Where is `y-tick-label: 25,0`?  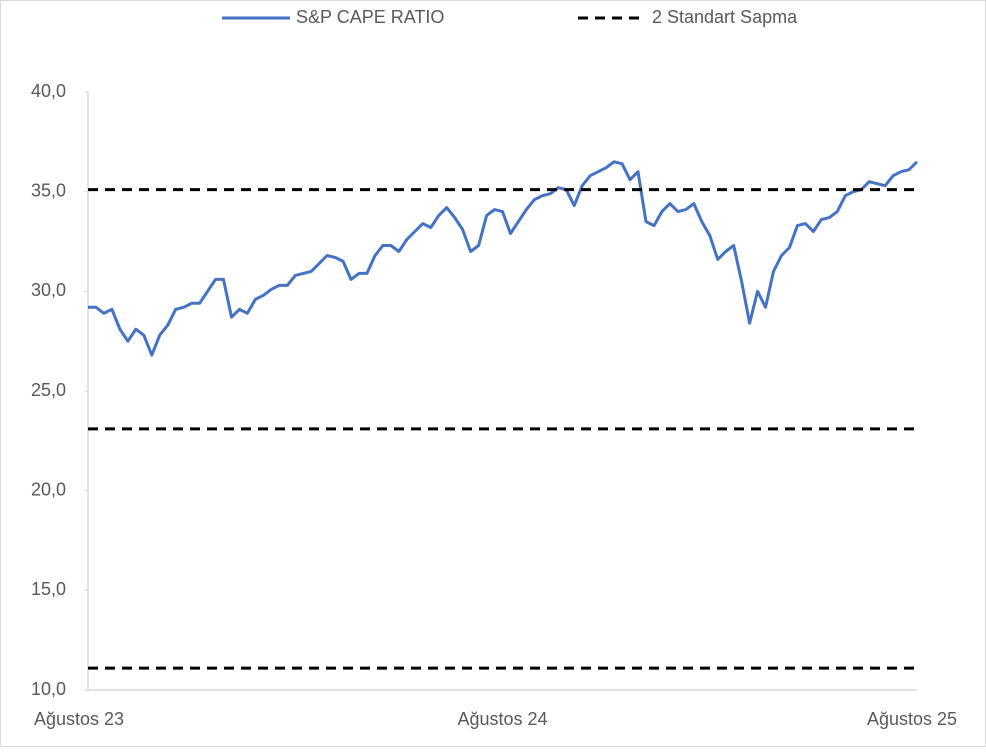 y-tick-label: 25,0 is located at coordinates (48, 390).